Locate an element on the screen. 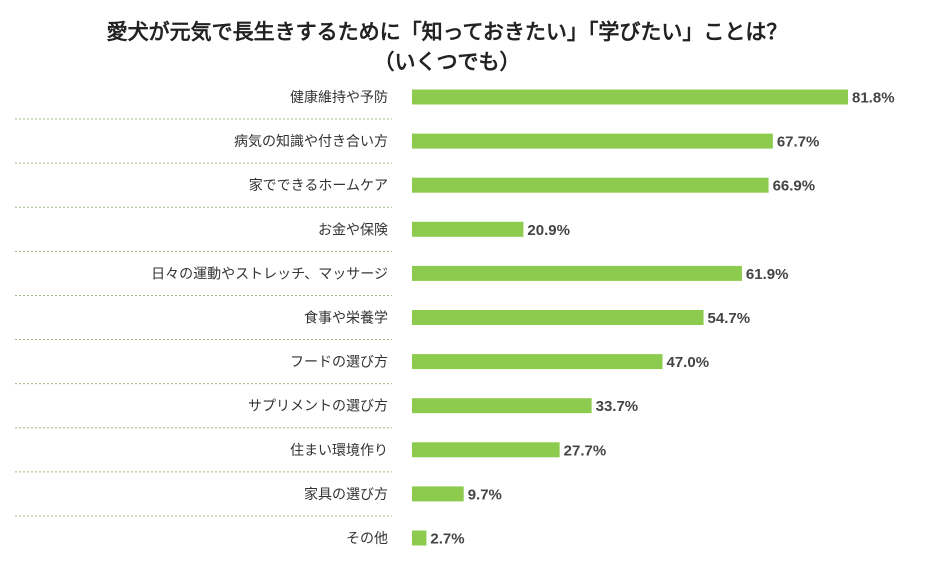 The width and height of the screenshot is (934, 567). data-label: 81.8% is located at coordinates (873, 98).